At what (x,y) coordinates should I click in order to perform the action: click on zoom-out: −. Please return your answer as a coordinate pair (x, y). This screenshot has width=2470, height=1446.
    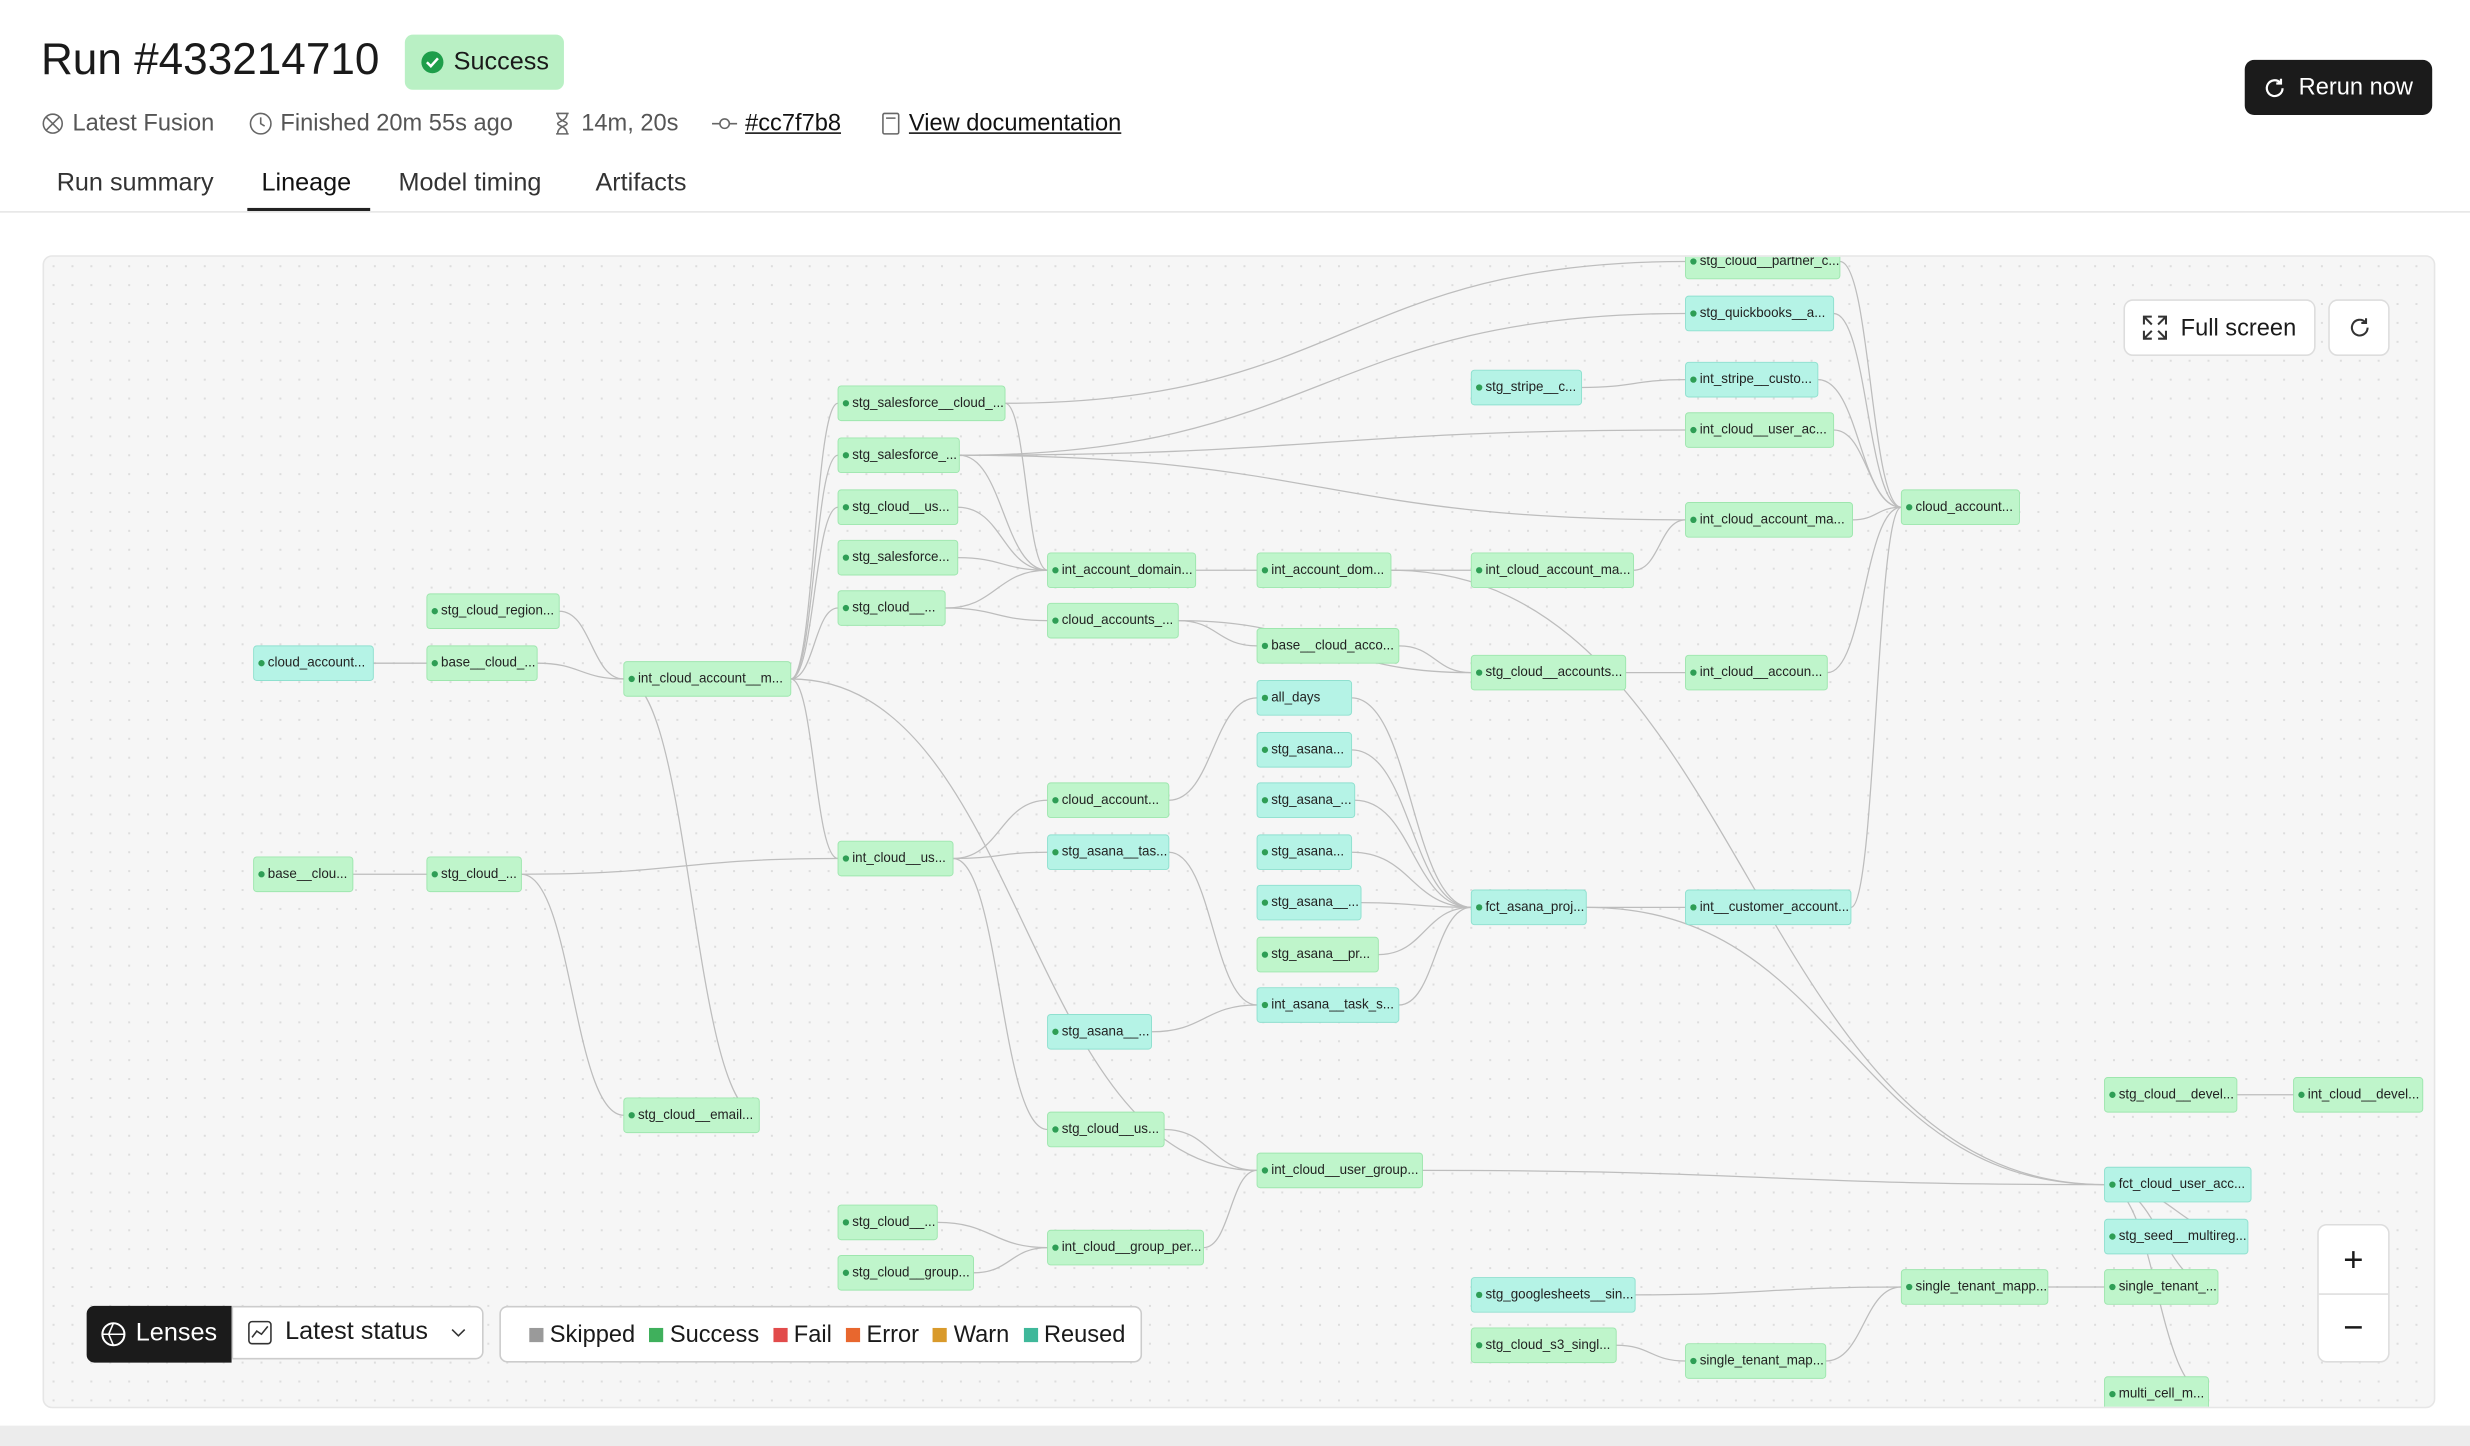
    Looking at the image, I should click on (2353, 1327).